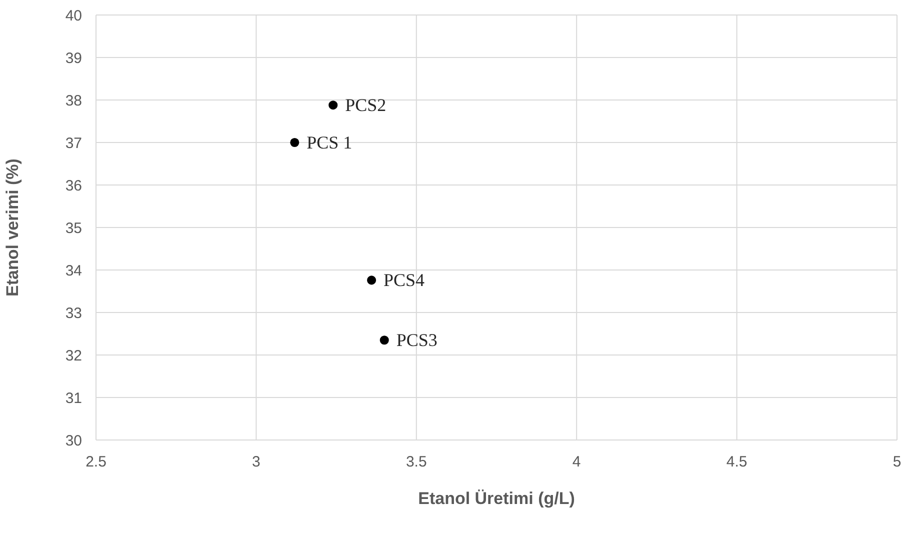 The width and height of the screenshot is (909, 534). Describe the element at coordinates (416, 462) in the screenshot. I see `x-tick-label: 3.5` at that location.